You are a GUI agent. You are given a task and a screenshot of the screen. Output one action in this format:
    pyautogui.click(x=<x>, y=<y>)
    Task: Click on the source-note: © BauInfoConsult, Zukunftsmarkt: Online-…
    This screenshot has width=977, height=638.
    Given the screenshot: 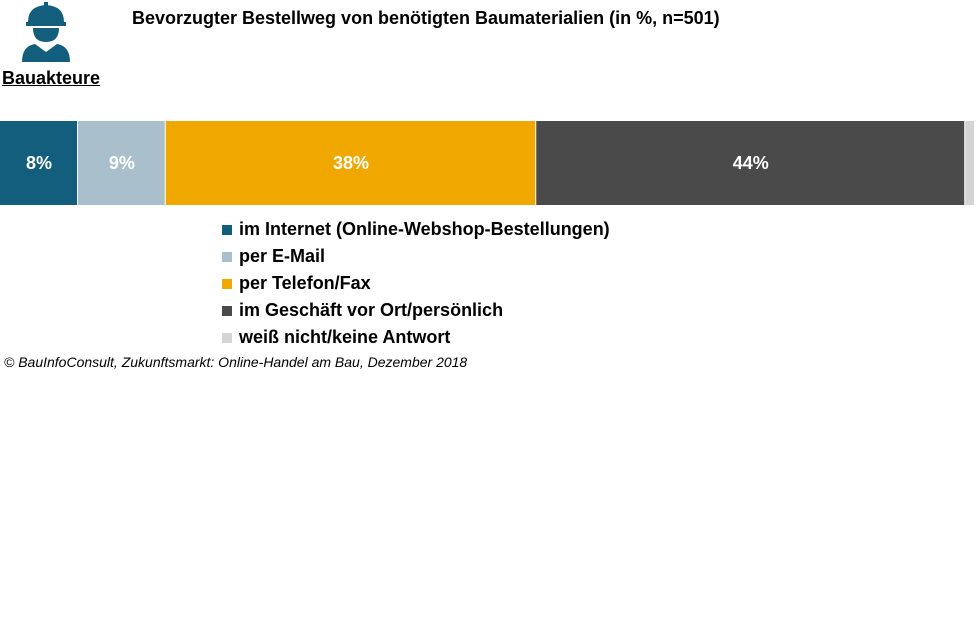 What is the action you would take?
    pyautogui.click(x=236, y=362)
    